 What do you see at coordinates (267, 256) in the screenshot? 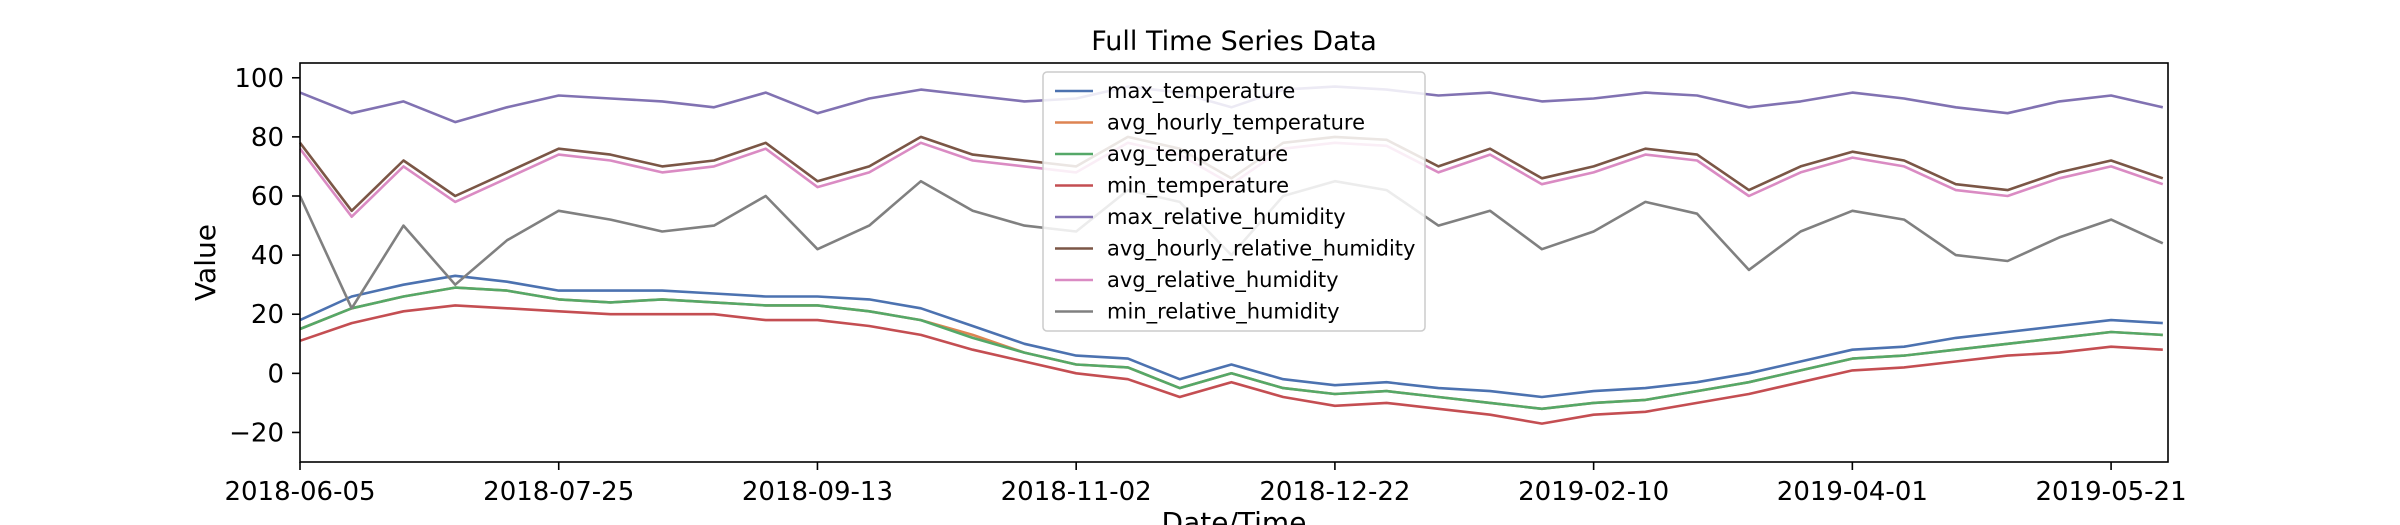
I see `y-tick-label: 40` at bounding box center [267, 256].